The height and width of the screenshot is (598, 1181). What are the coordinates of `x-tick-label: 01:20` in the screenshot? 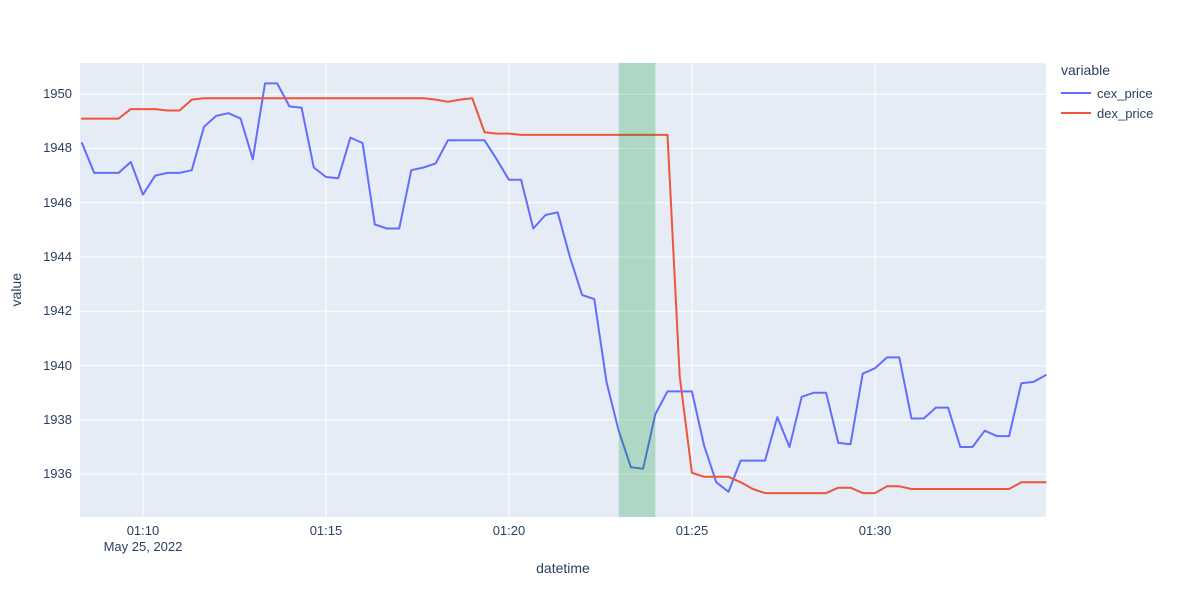 It's located at (509, 530).